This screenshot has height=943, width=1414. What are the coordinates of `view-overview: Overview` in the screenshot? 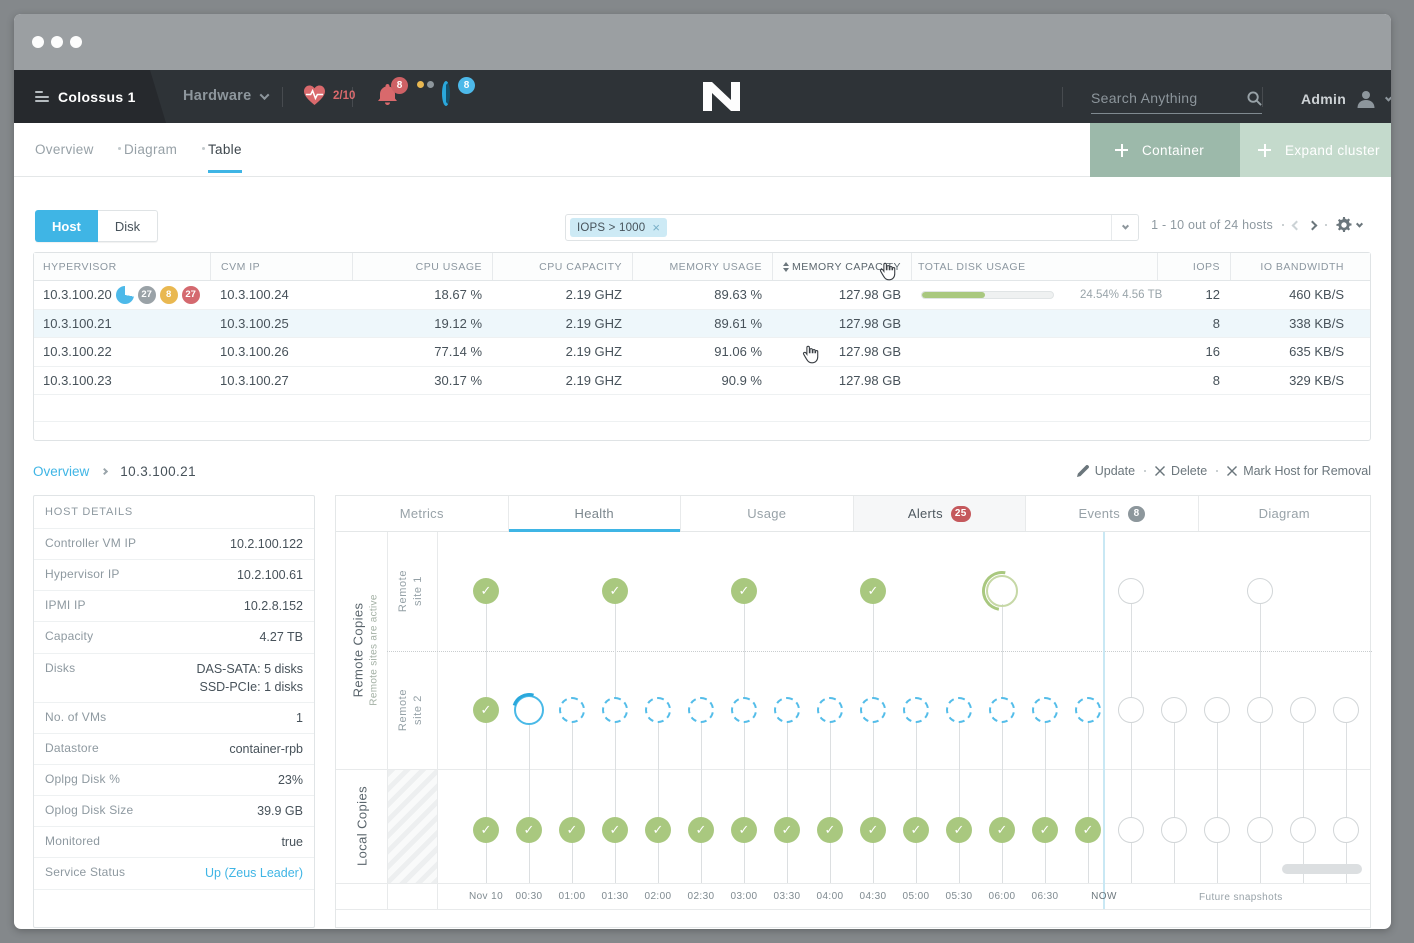 It's located at (64, 149).